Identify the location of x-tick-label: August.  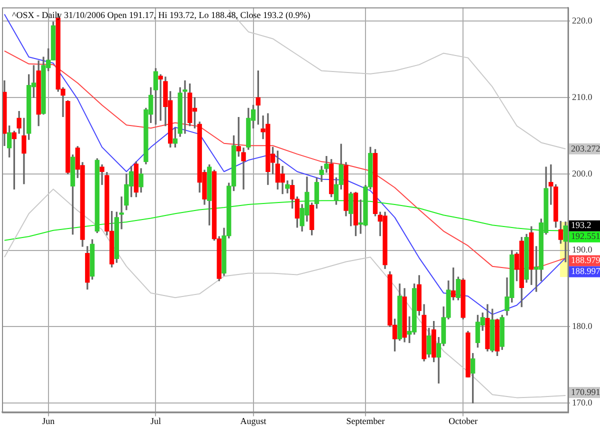
(253, 421).